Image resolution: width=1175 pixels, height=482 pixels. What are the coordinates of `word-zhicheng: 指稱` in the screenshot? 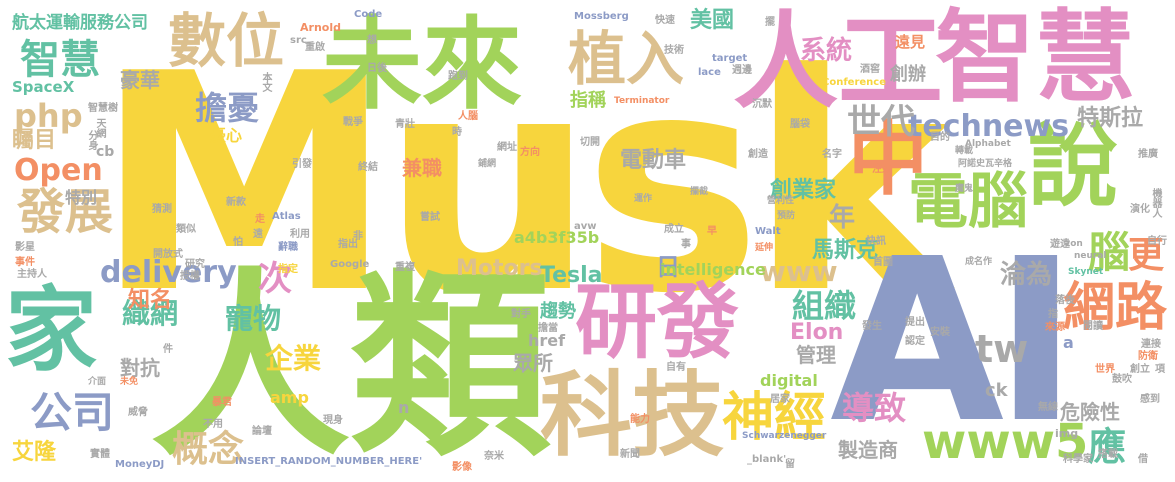 It's located at (588, 100).